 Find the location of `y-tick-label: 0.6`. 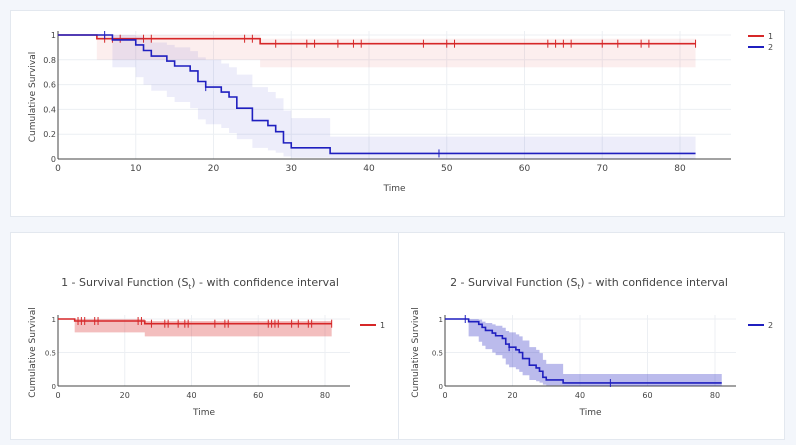

y-tick-label: 0.6 is located at coordinates (49, 85).